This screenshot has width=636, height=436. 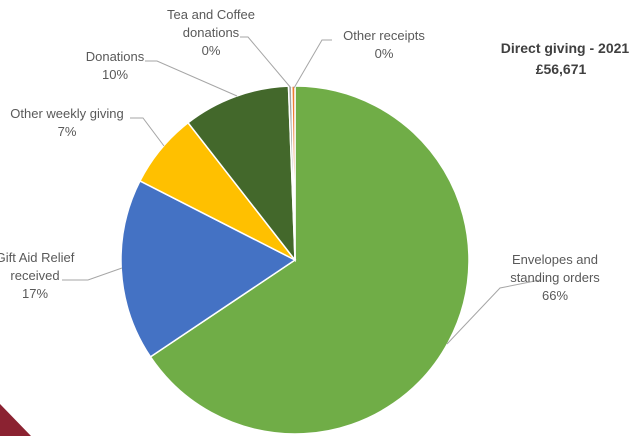 What do you see at coordinates (565, 48) in the screenshot?
I see `chart-title: Direct giving - 2021` at bounding box center [565, 48].